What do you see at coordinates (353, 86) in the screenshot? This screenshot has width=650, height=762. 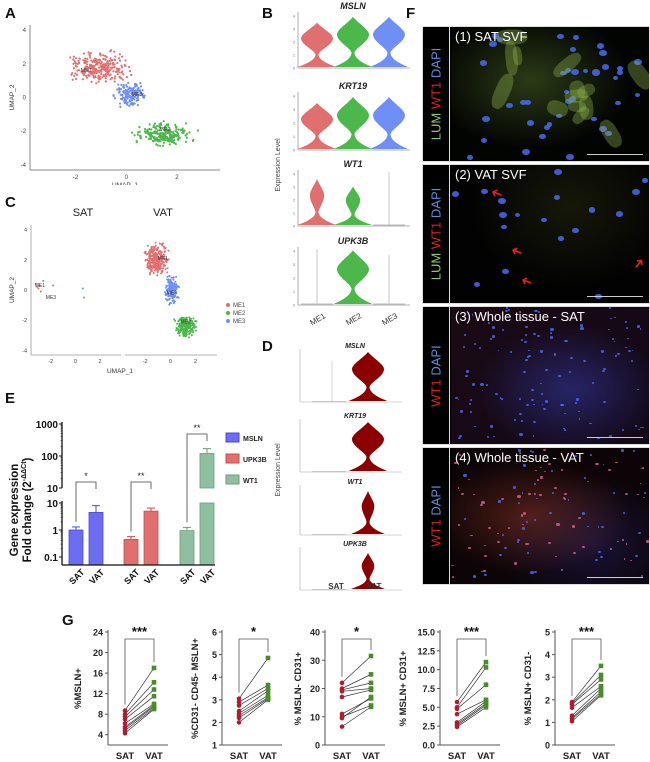 I see `gene-title: KRT19` at bounding box center [353, 86].